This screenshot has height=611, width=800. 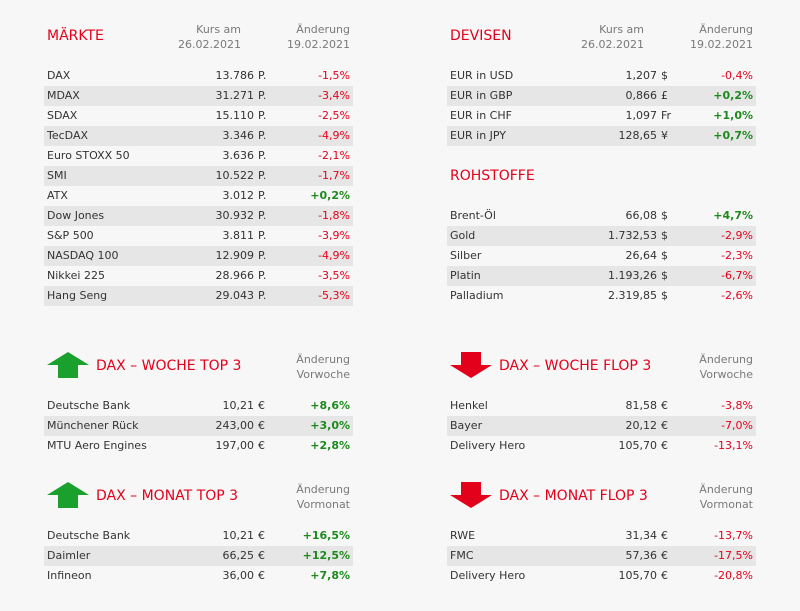 What do you see at coordinates (88, 155) in the screenshot?
I see `instrument-name: Euro STOXX 50` at bounding box center [88, 155].